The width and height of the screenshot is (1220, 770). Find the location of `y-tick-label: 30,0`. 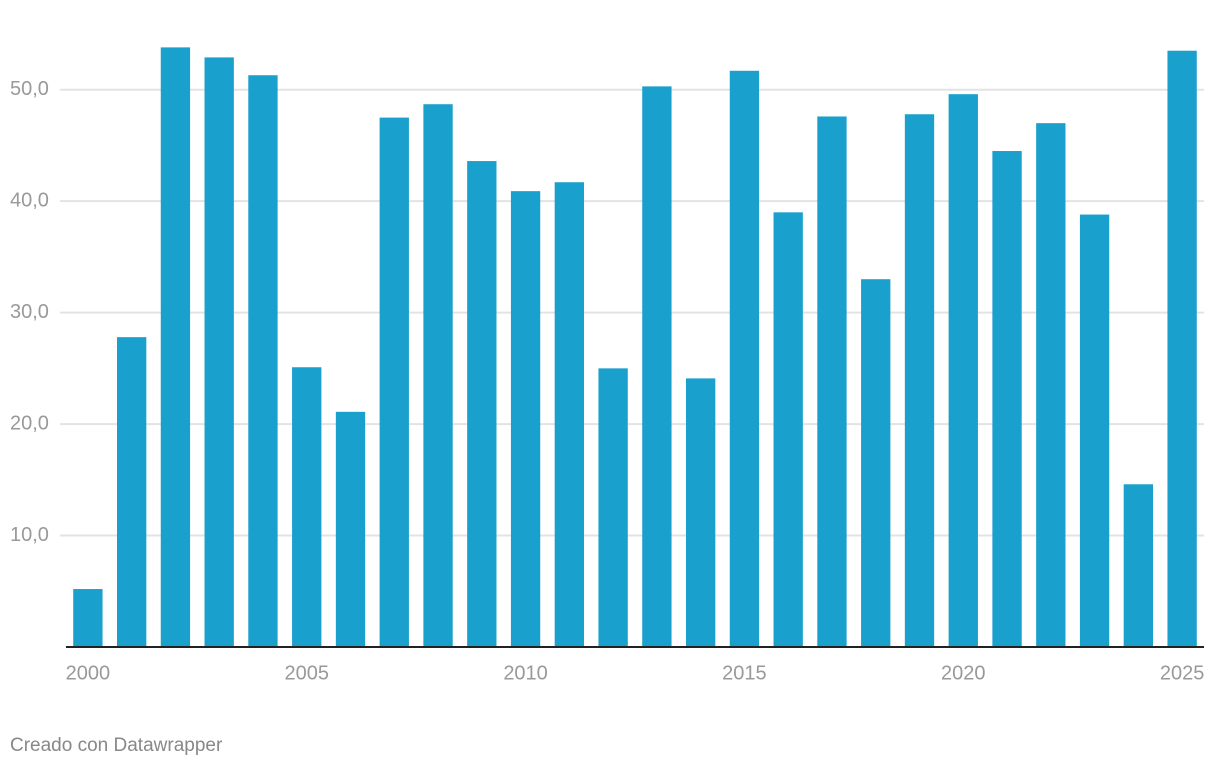

y-tick-label: 30,0 is located at coordinates (29, 312).